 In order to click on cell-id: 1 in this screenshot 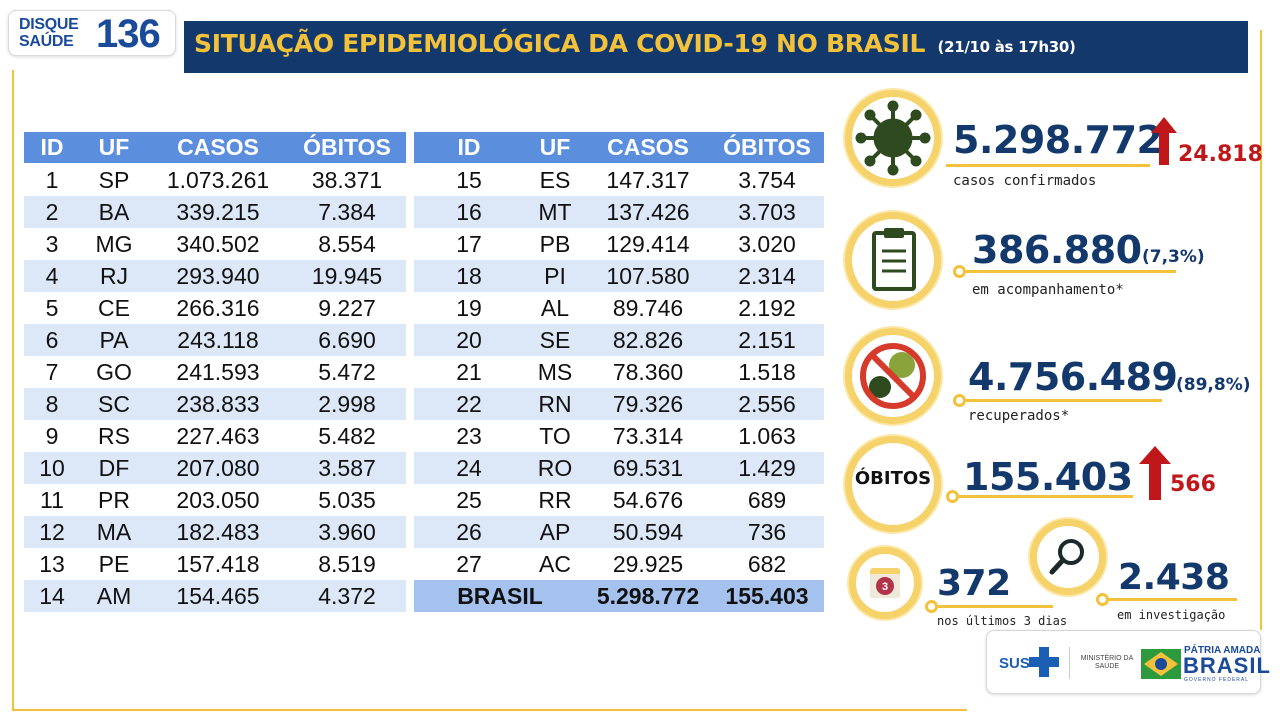, I will do `click(52, 180)`.